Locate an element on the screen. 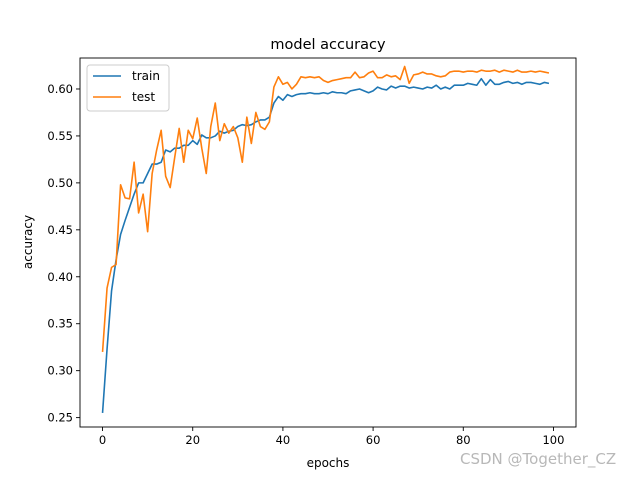 Image resolution: width=640 pixels, height=480 pixels. y-tick-label: 0.50 is located at coordinates (60, 183).